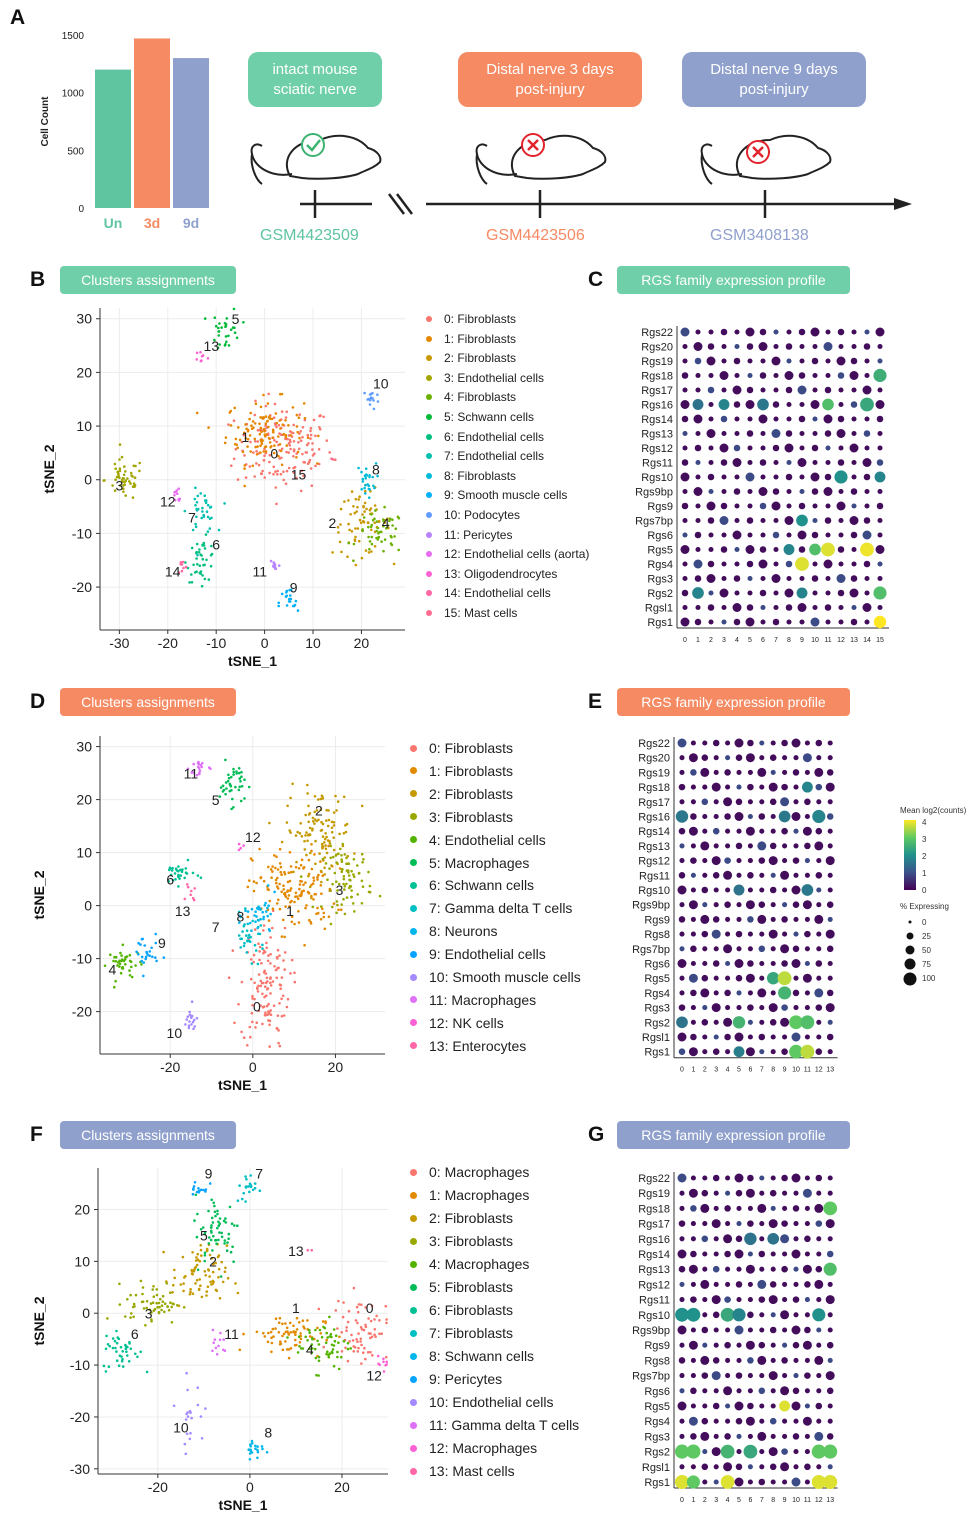  What do you see at coordinates (480, 358) in the screenshot?
I see `legend-label: 2: Fibroblasts` at bounding box center [480, 358].